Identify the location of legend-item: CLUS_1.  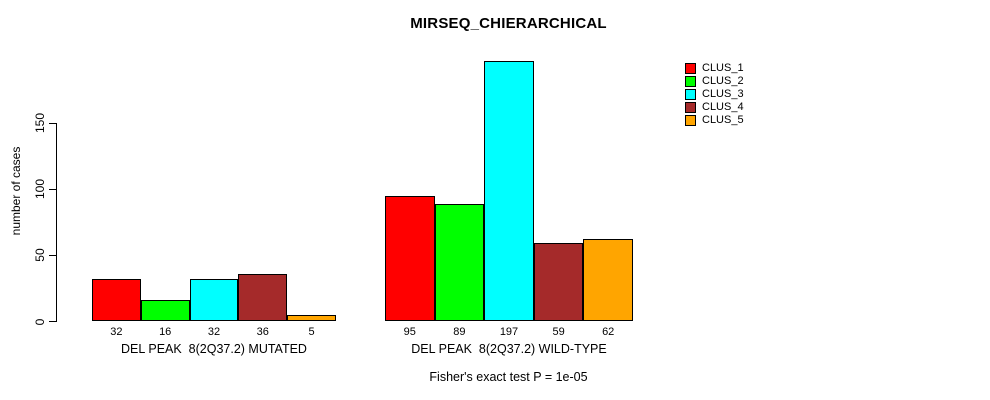
(714, 68).